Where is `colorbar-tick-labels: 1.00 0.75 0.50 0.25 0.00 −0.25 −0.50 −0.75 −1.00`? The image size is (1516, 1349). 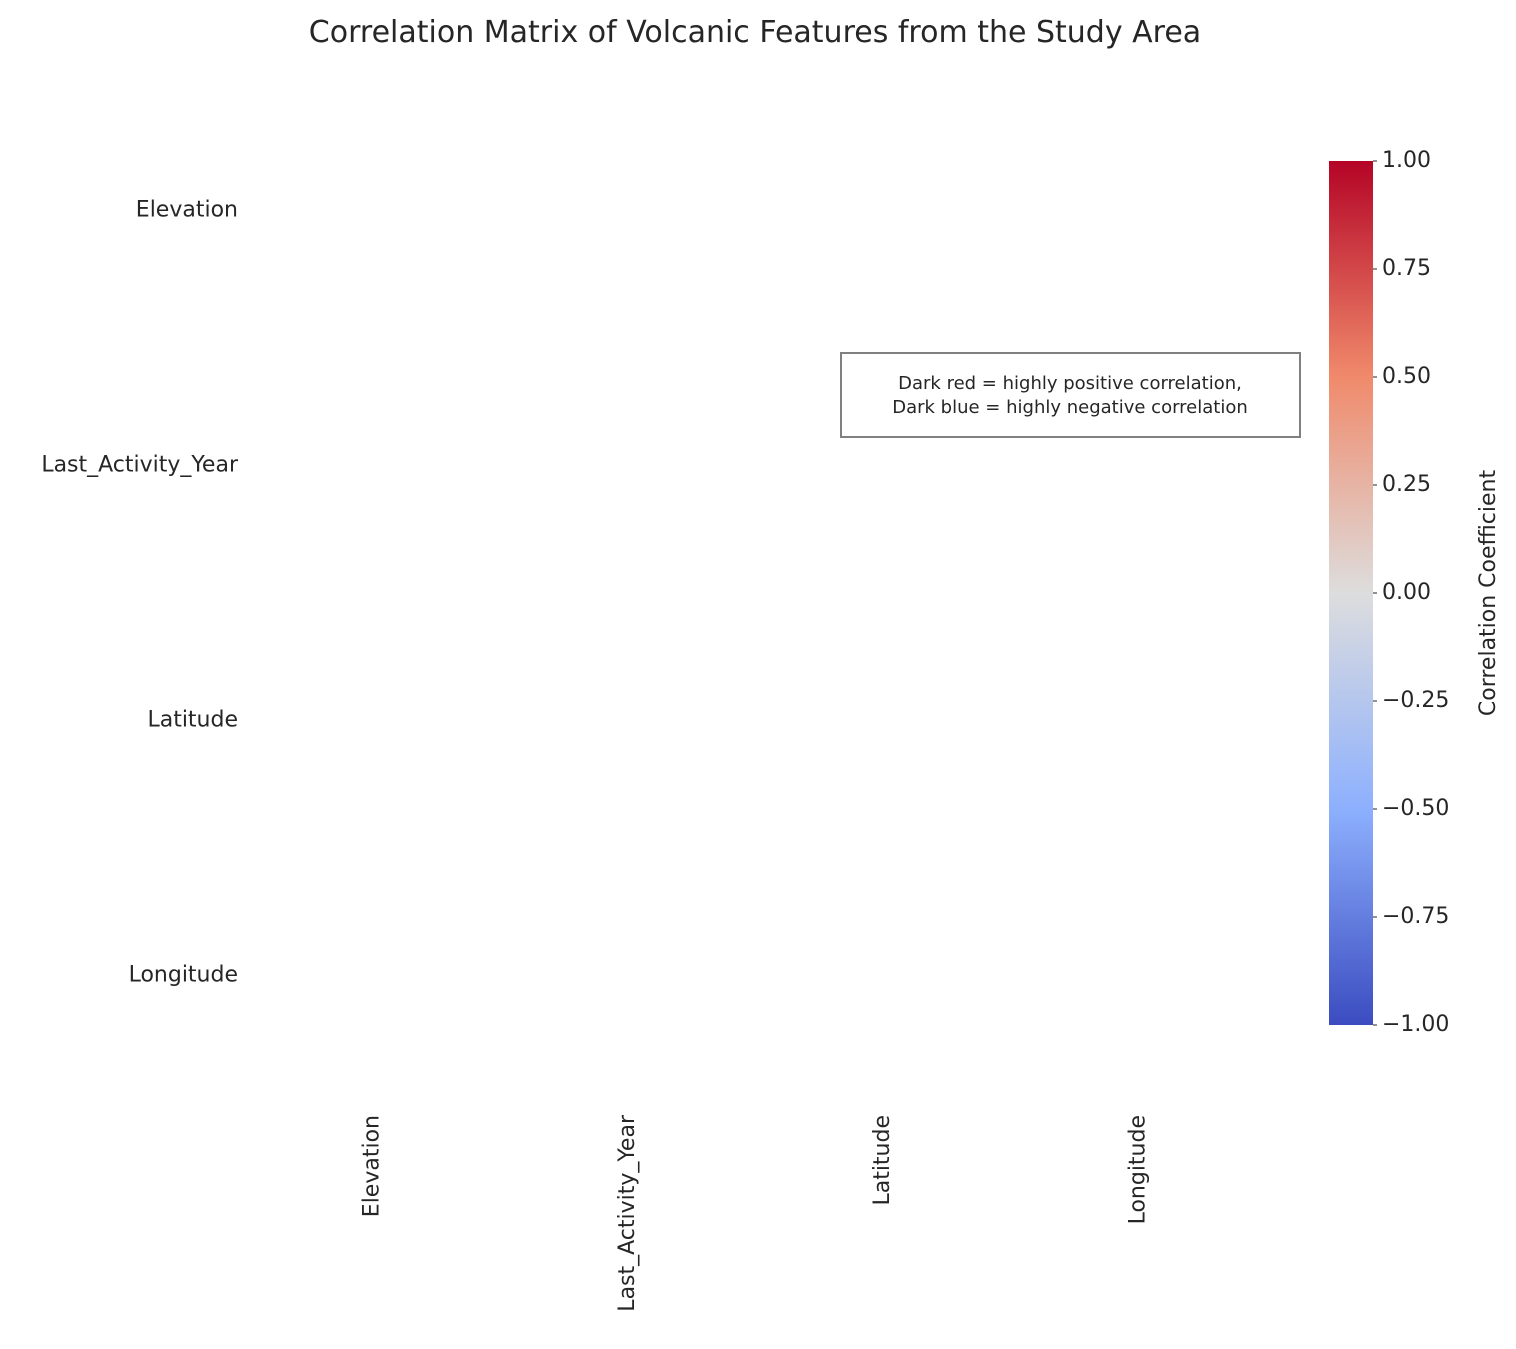
colorbar-tick-labels: 1.00 0.75 0.50 0.25 0.00 −0.25 −0.50 −0.75 −1.00 is located at coordinates (1411, 592).